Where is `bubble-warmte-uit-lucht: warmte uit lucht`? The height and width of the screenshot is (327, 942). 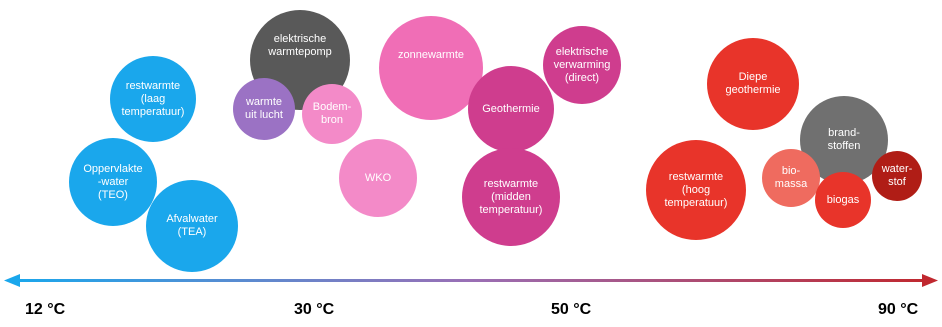
bubble-warmte-uit-lucht: warmte uit lucht is located at coordinates (264, 109).